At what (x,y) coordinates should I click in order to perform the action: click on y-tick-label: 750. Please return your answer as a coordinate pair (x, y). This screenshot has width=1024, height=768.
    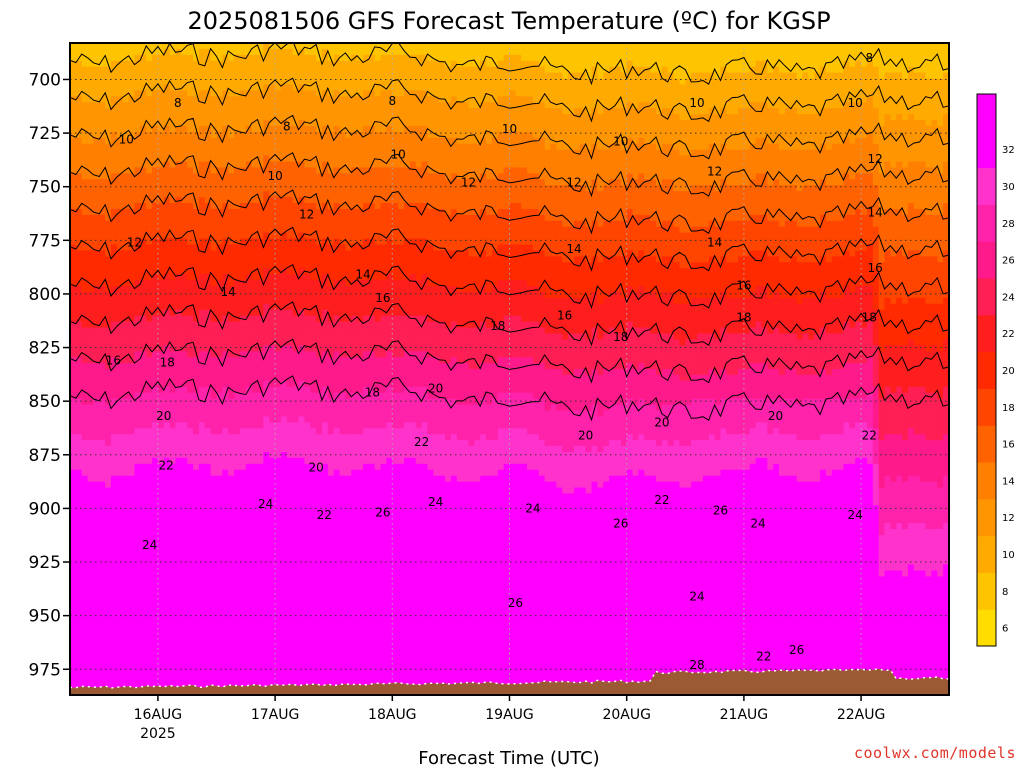
    Looking at the image, I should click on (45, 188).